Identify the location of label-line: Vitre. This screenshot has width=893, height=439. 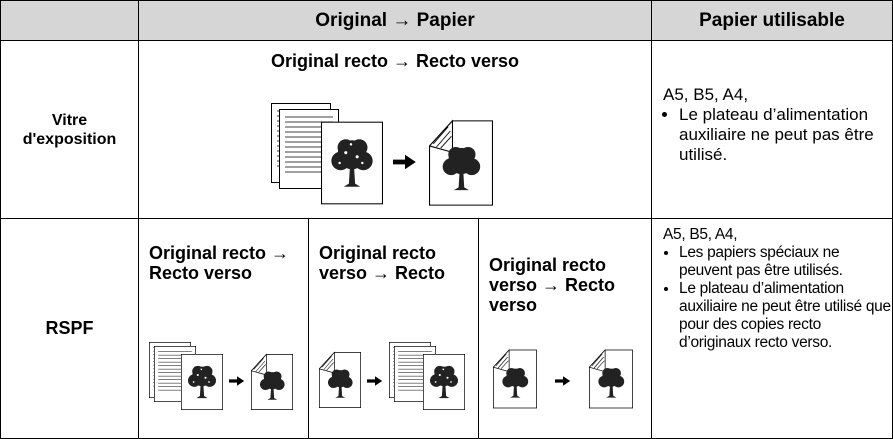
(69, 120).